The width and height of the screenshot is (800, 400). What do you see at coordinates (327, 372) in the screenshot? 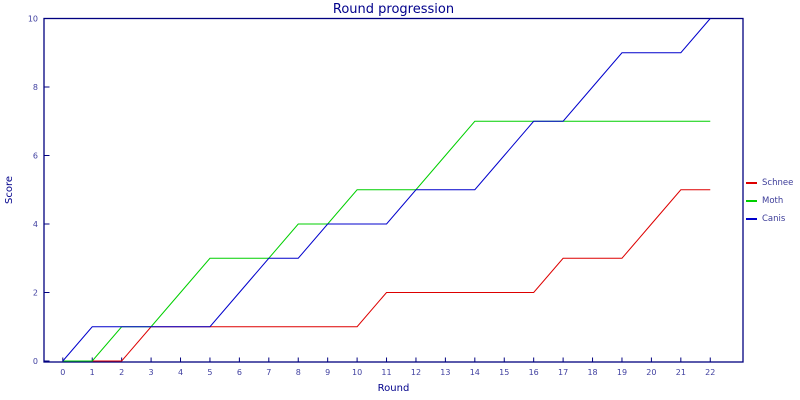
I see `x-tick-label: 9` at bounding box center [327, 372].